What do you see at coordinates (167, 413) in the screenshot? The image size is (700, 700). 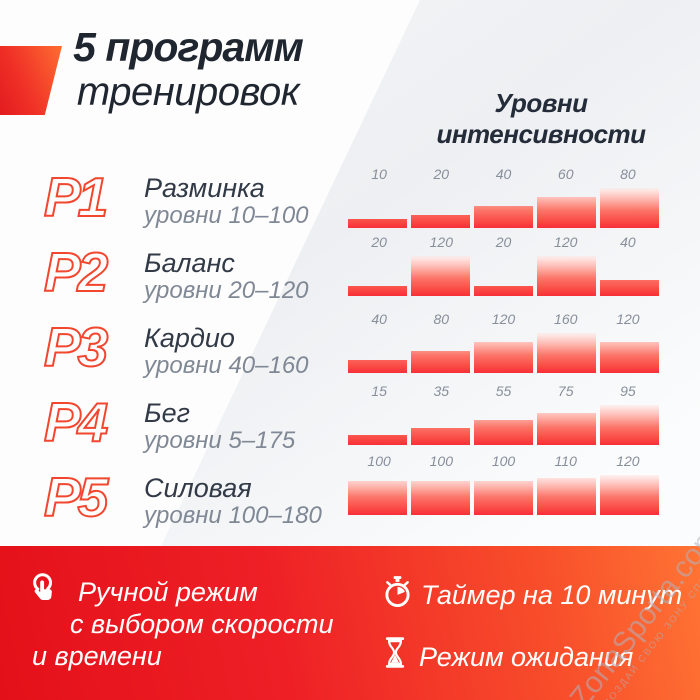 I see `program-name: Бег` at bounding box center [167, 413].